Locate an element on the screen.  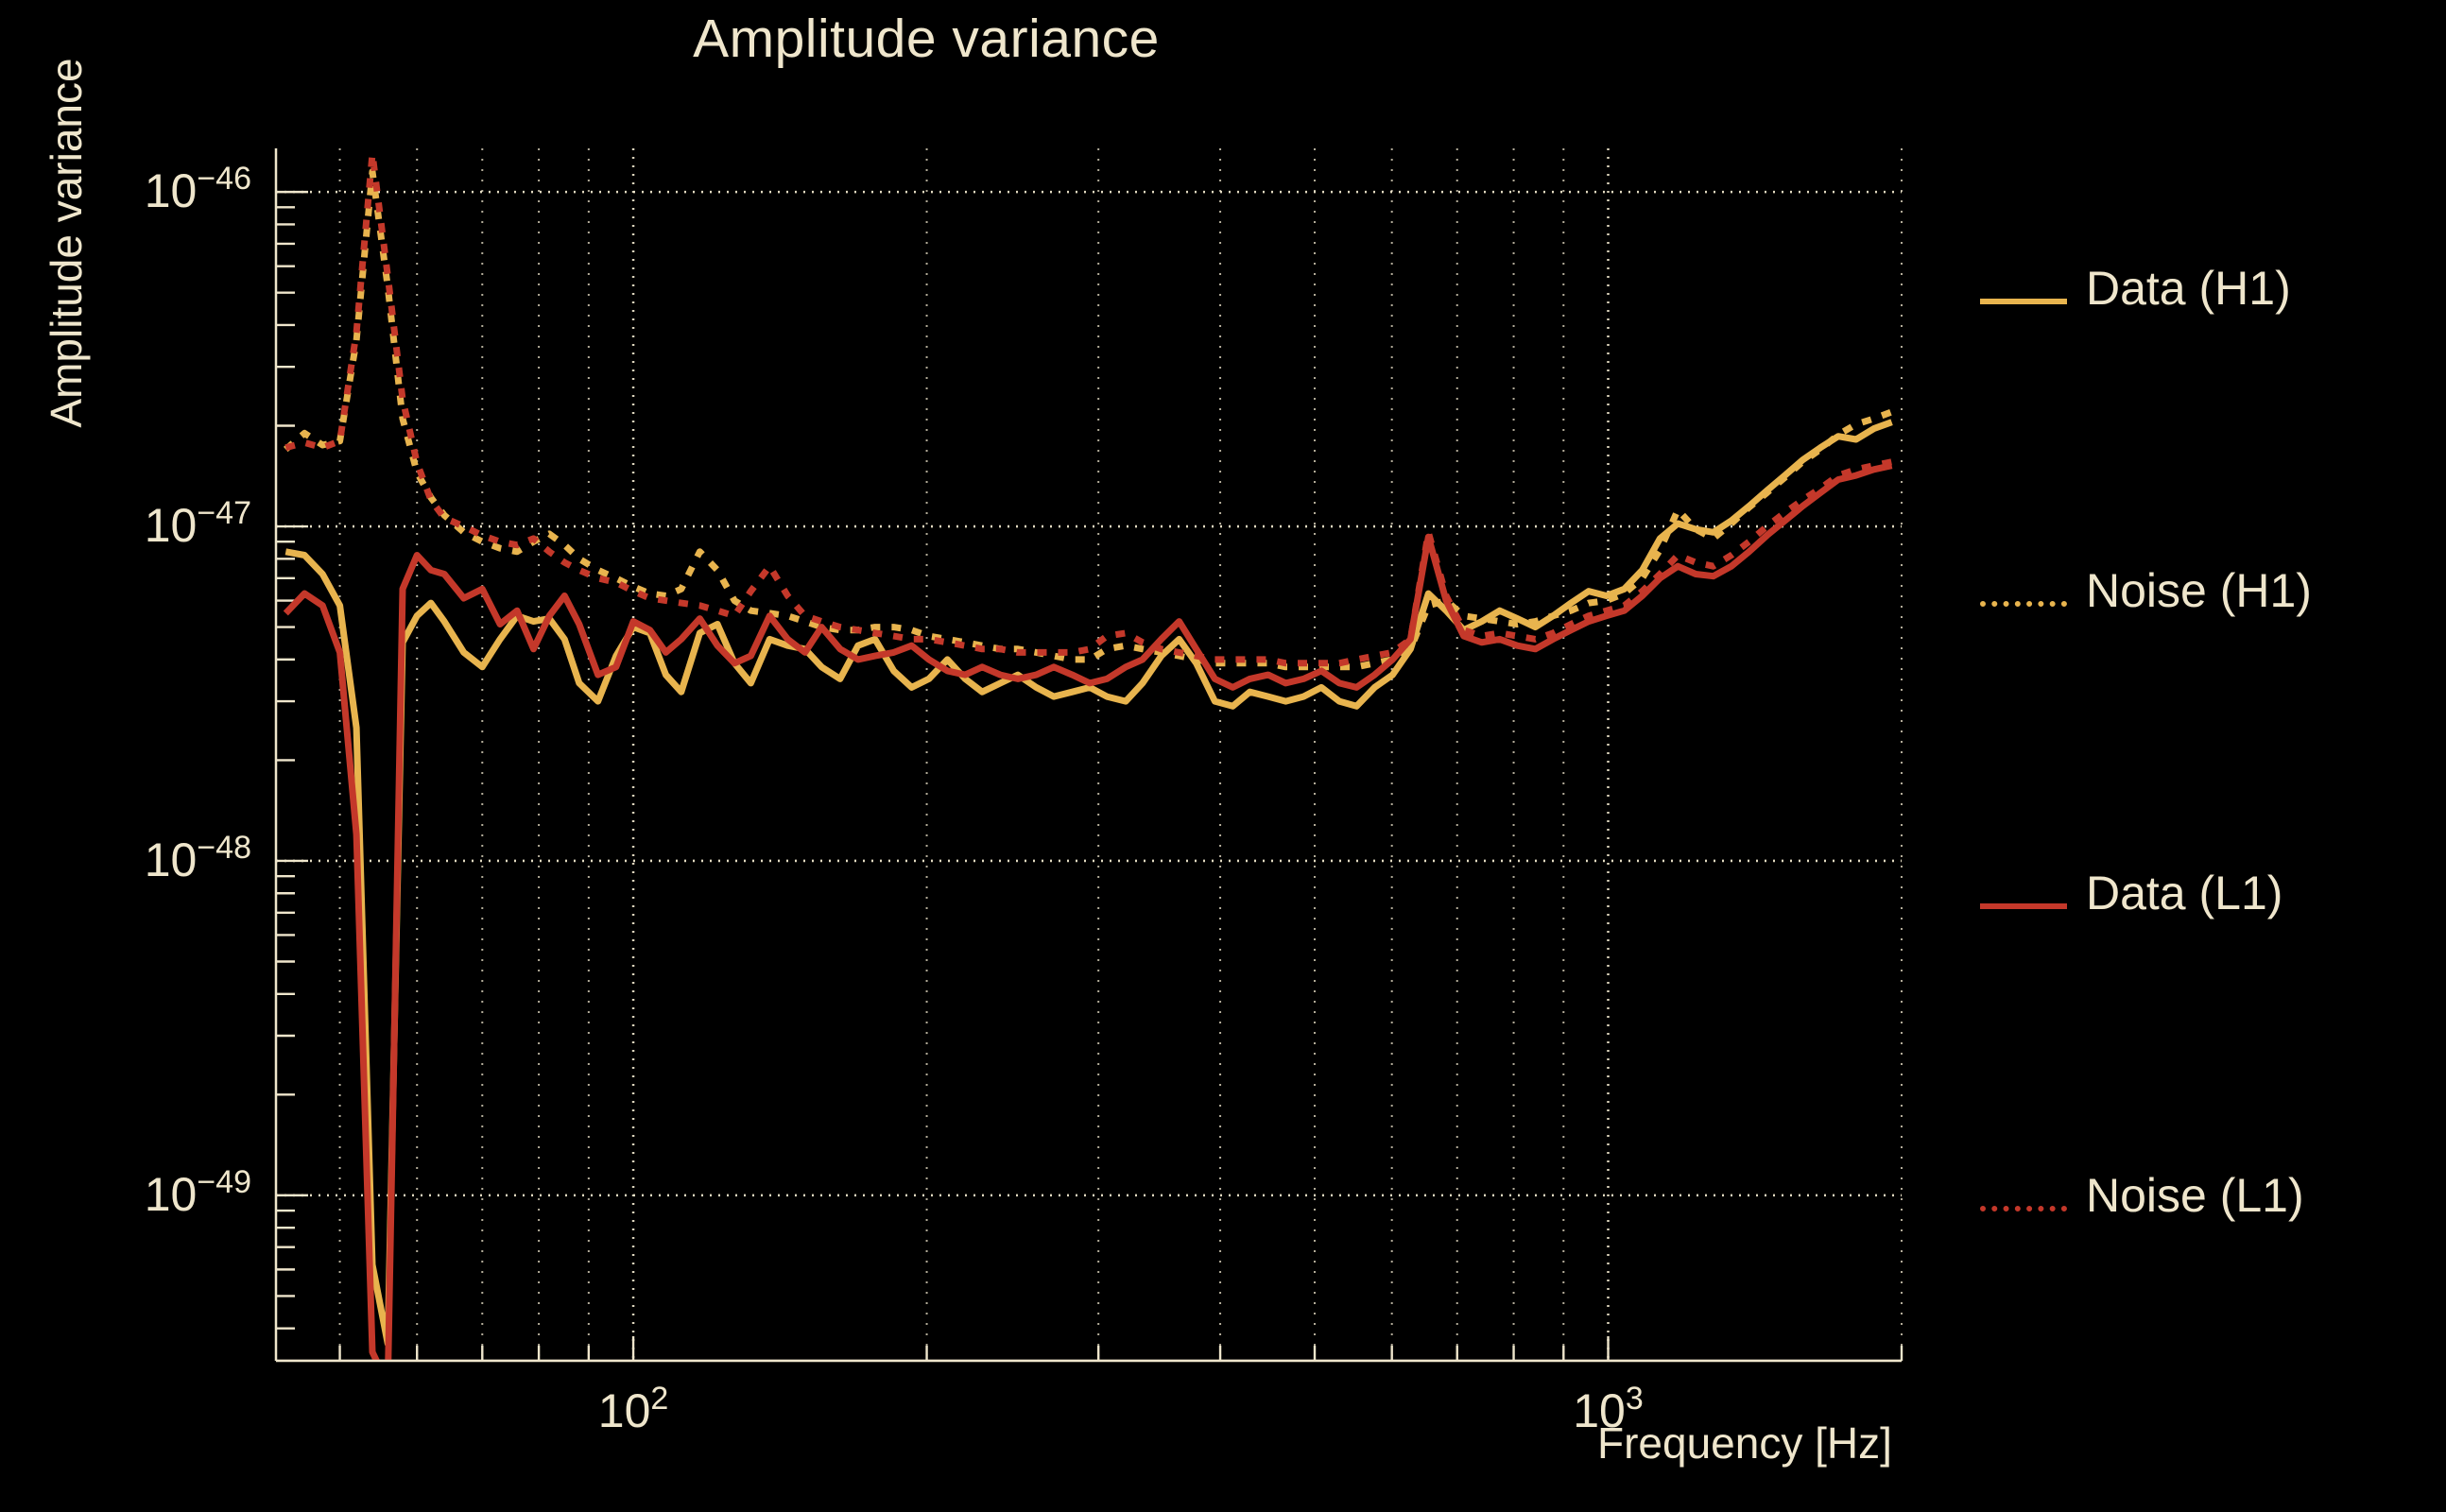
legend-label: Data (H1) is located at coordinates (2188, 288).